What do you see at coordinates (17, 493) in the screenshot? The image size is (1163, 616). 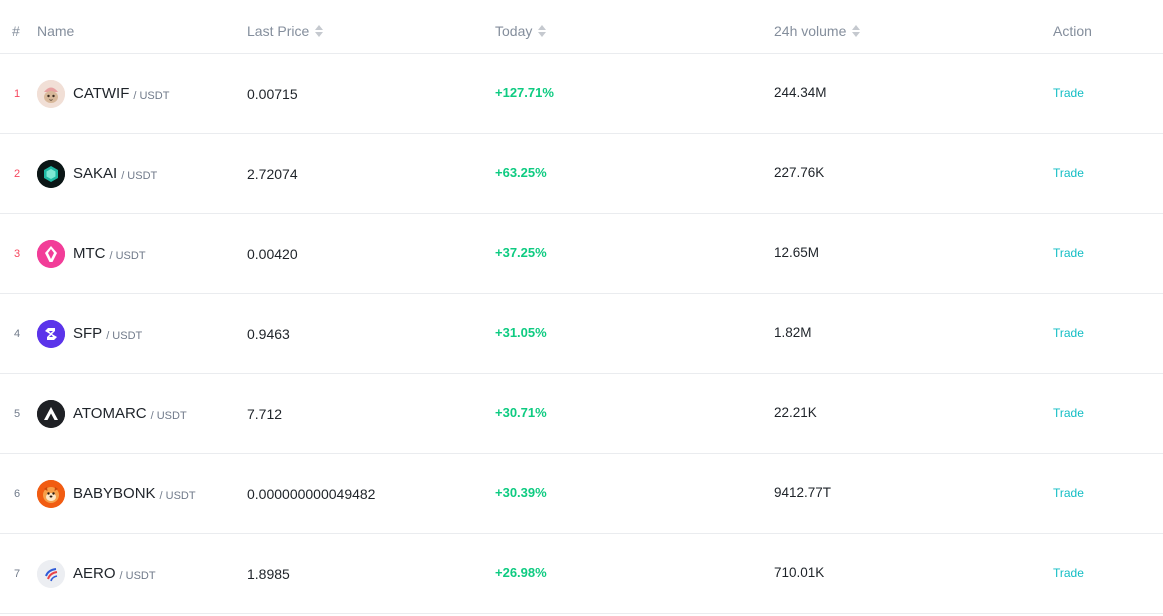 I see `row-rank: 6` at bounding box center [17, 493].